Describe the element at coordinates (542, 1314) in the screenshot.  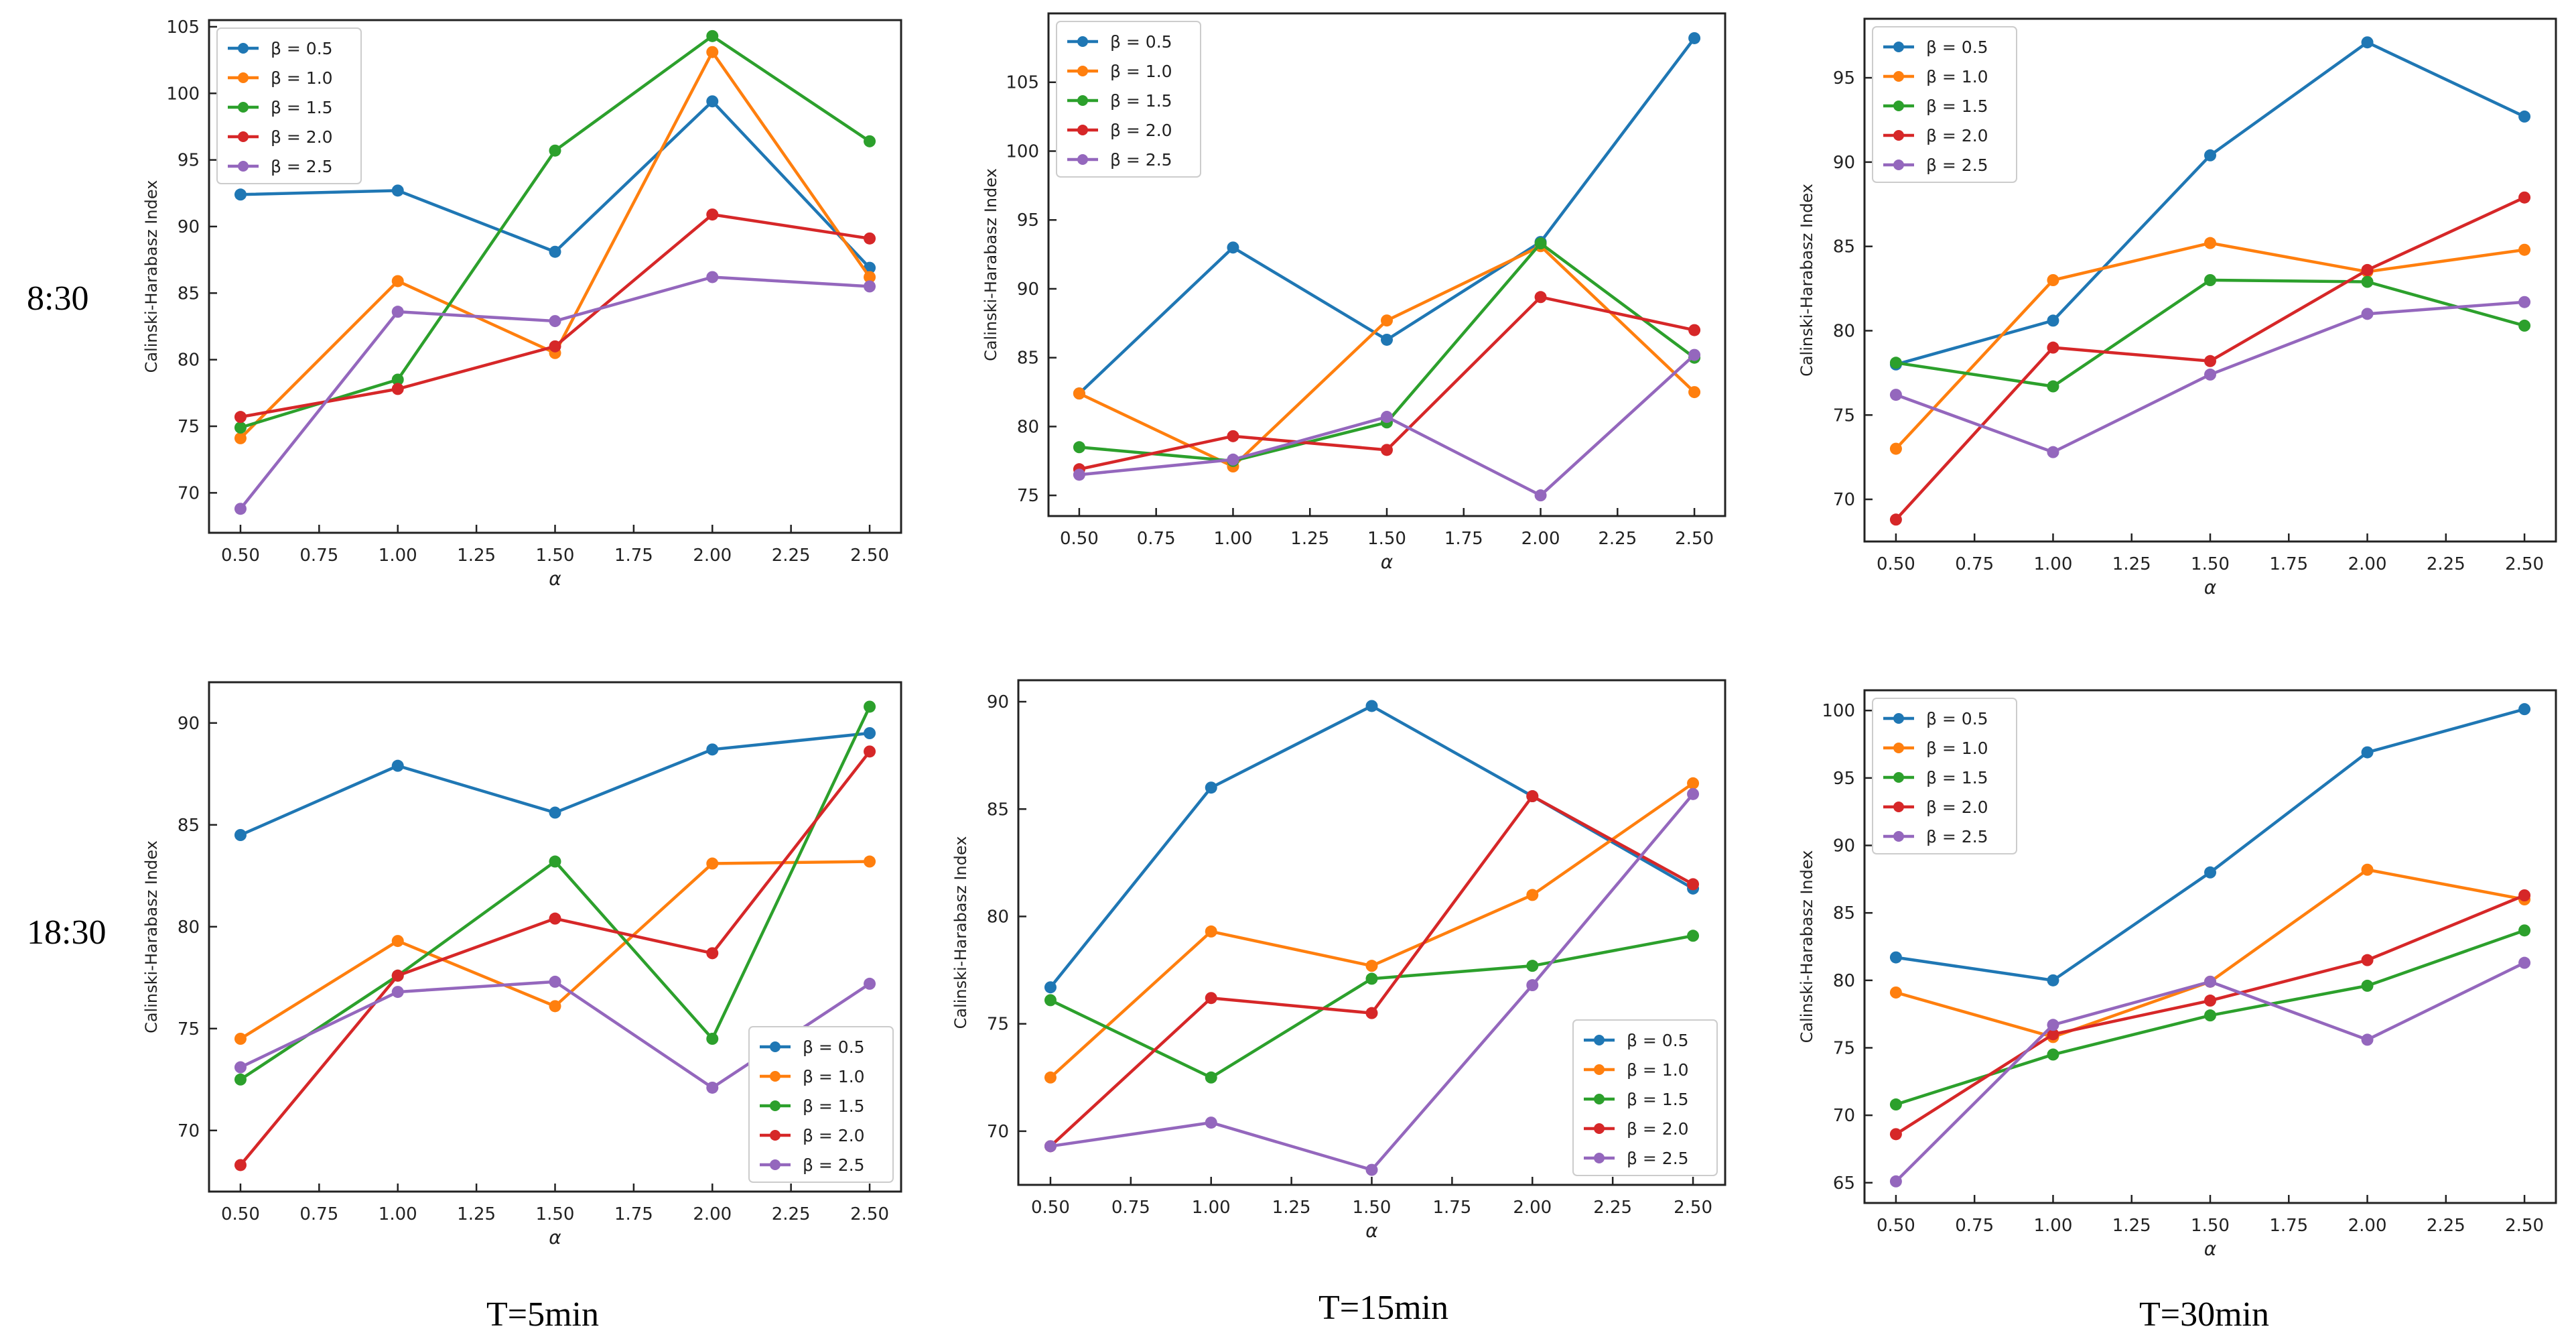
I see `col-label-t5: T=5min` at that location.